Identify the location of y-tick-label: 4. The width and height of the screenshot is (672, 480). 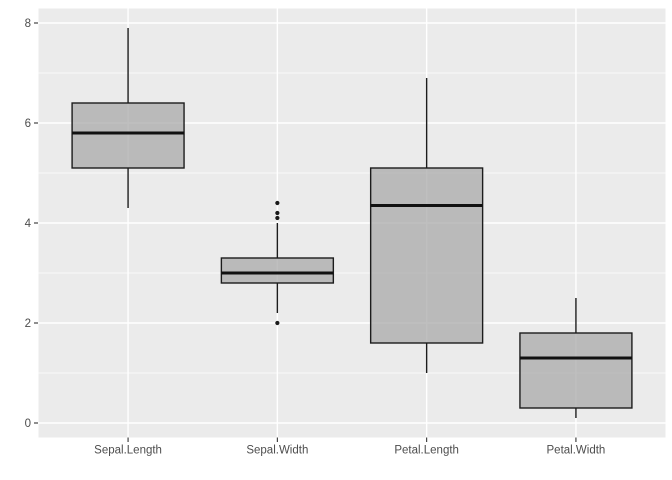
(28, 224).